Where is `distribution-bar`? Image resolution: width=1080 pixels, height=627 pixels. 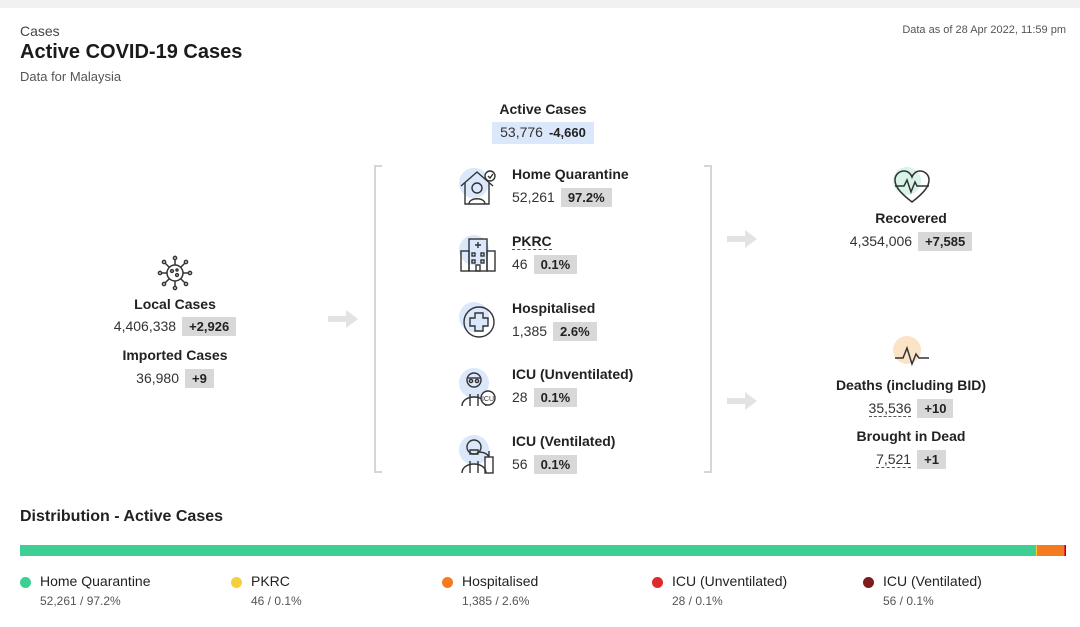 distribution-bar is located at coordinates (543, 550).